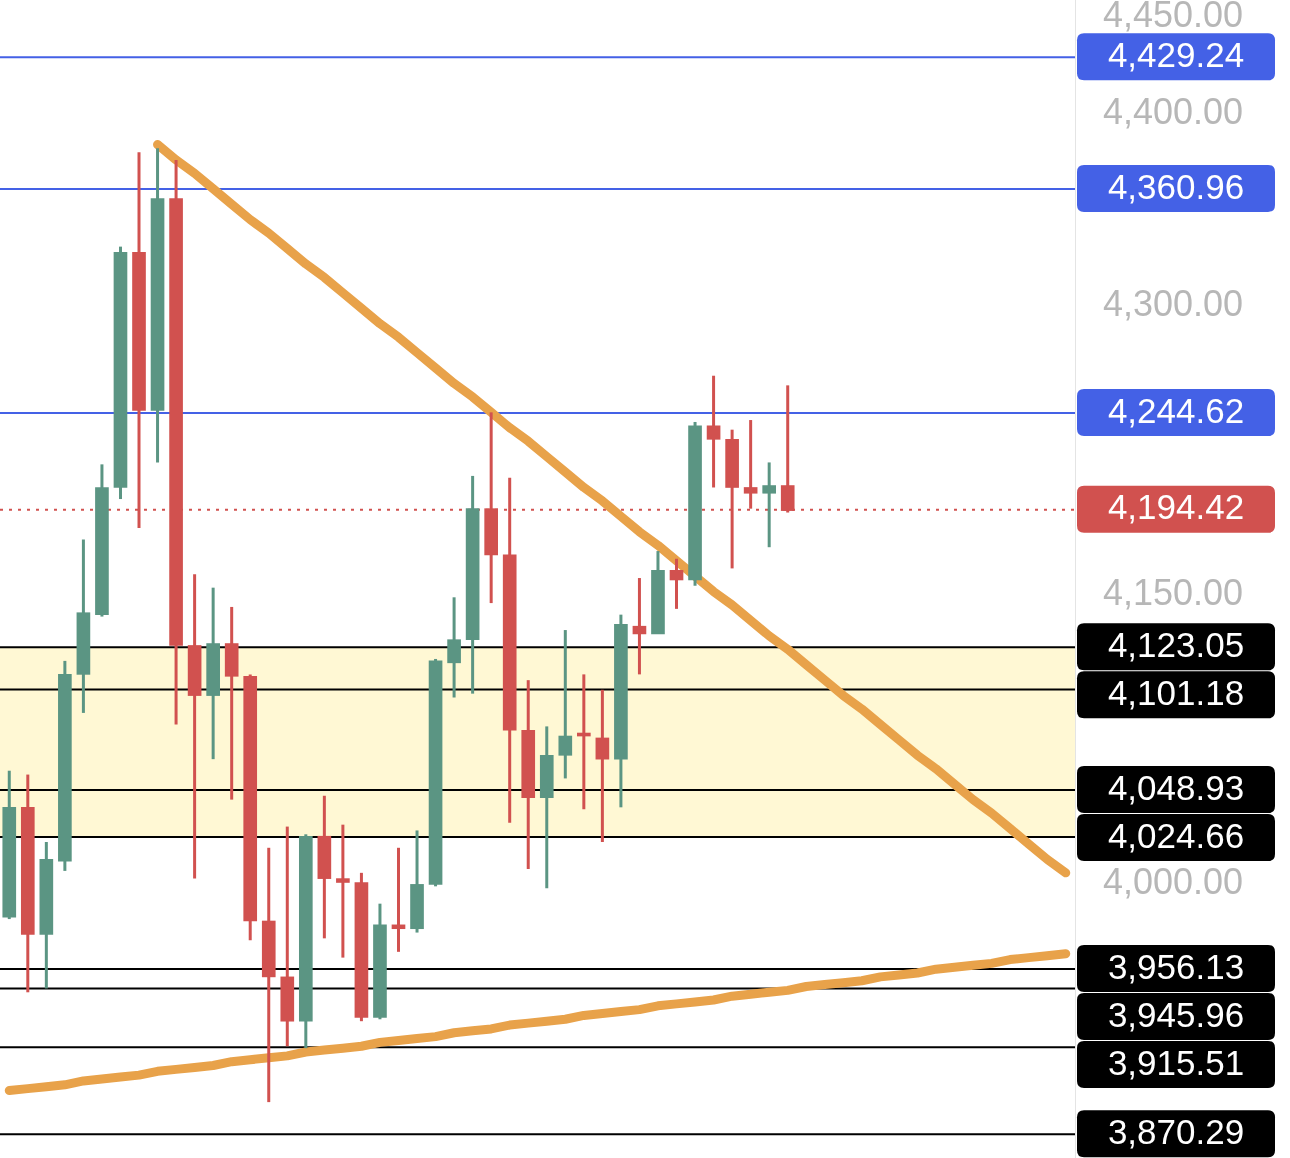 Image resolution: width=1290 pixels, height=1158 pixels. Describe the element at coordinates (1176, 410) in the screenshot. I see `ref-line-label: 4,244.62` at that location.